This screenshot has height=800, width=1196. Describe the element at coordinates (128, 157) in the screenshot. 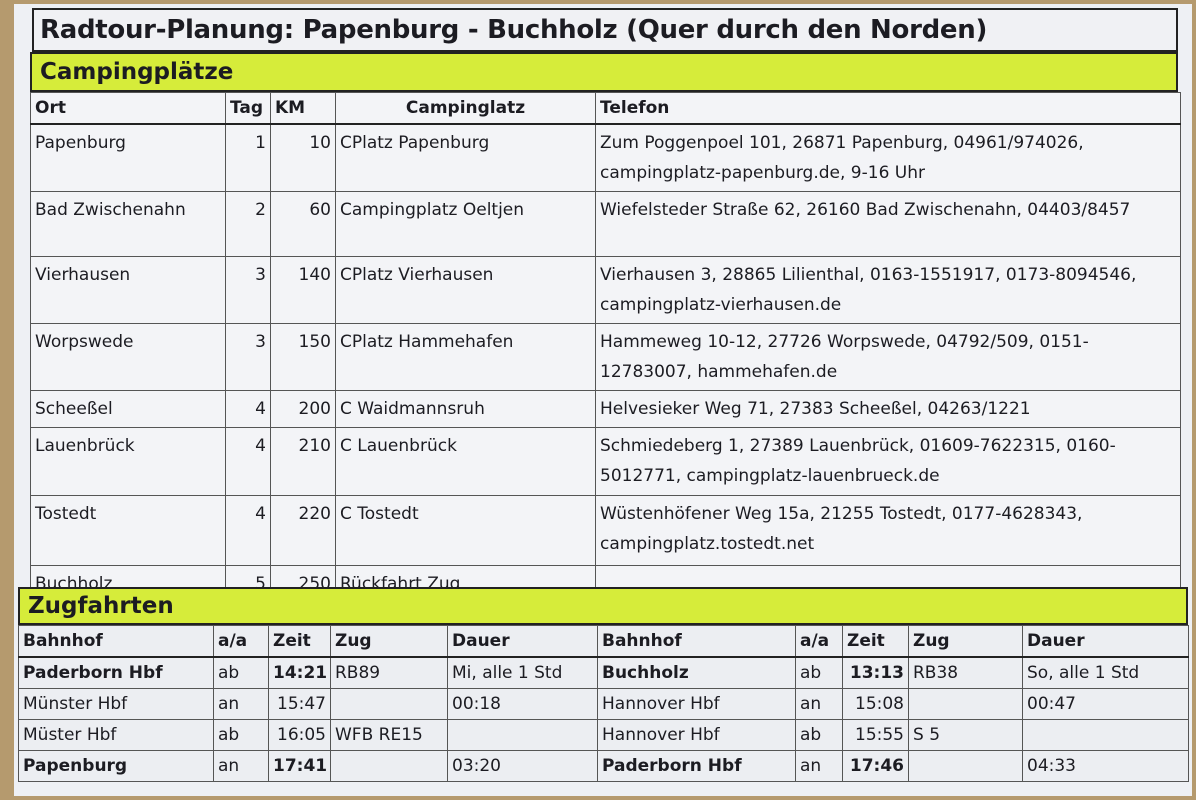

I see `ort-cell: Papenburg` at that location.